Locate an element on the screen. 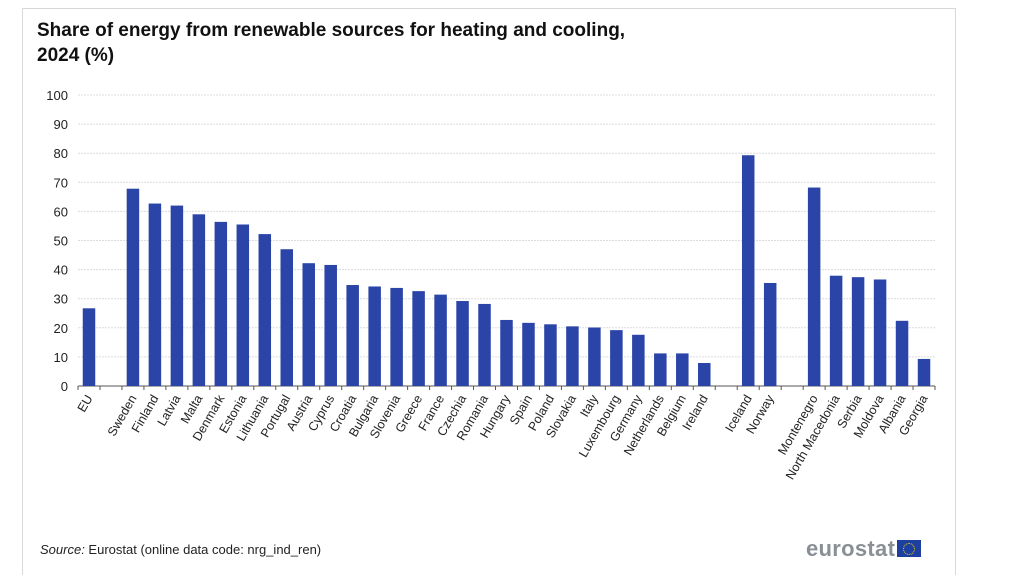 This screenshot has width=1024, height=575. bar-hungary is located at coordinates (506, 352).